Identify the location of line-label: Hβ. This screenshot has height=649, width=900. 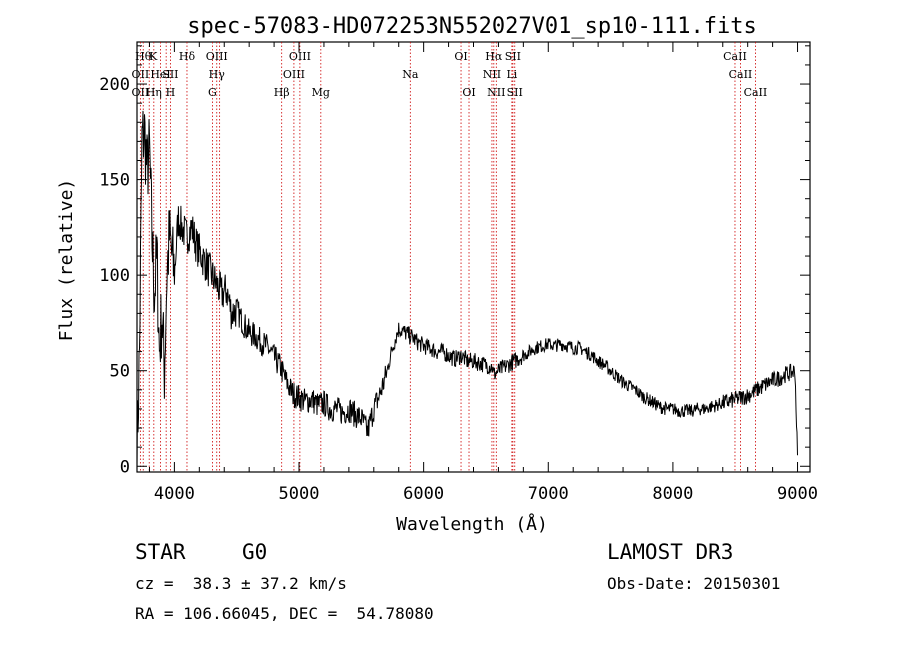
(282, 92).